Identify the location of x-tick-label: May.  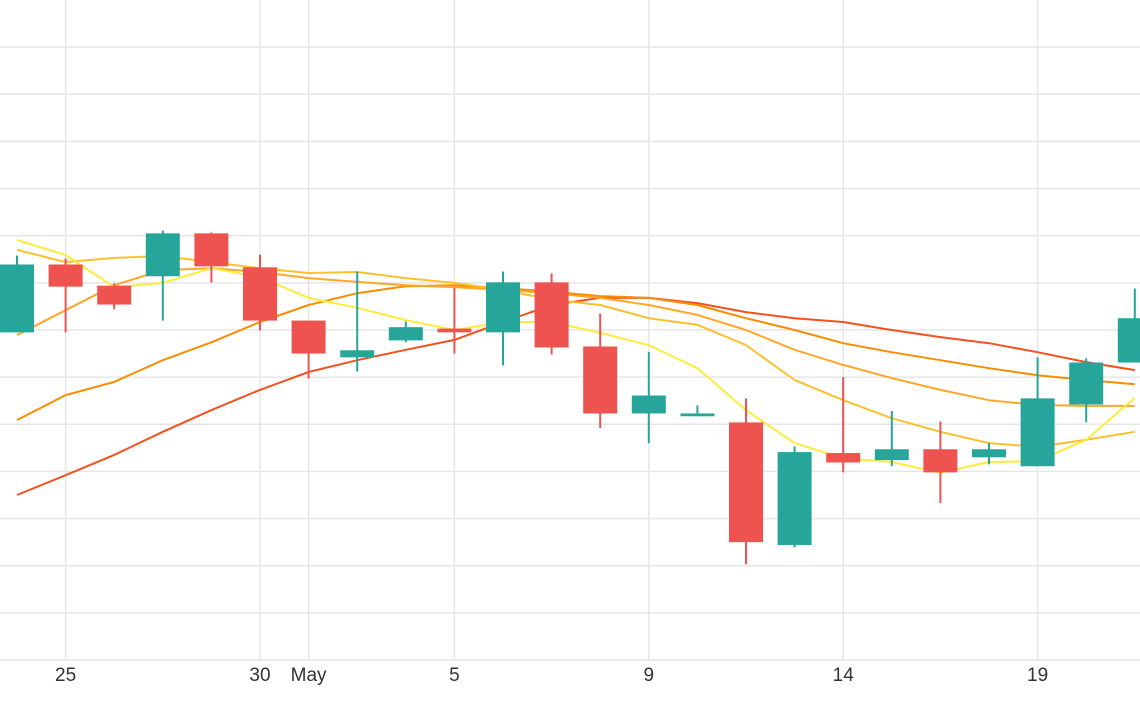
(309, 675).